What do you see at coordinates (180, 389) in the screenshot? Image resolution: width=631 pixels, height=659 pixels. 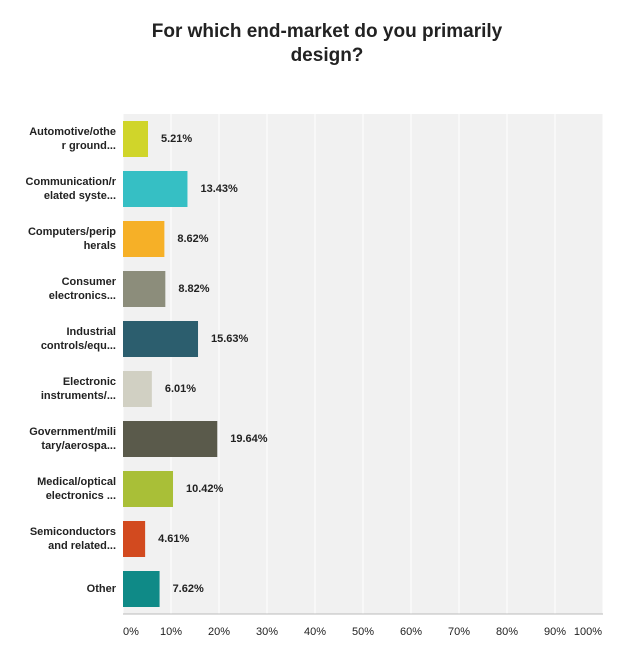 I see `value-label: 6.01%` at bounding box center [180, 389].